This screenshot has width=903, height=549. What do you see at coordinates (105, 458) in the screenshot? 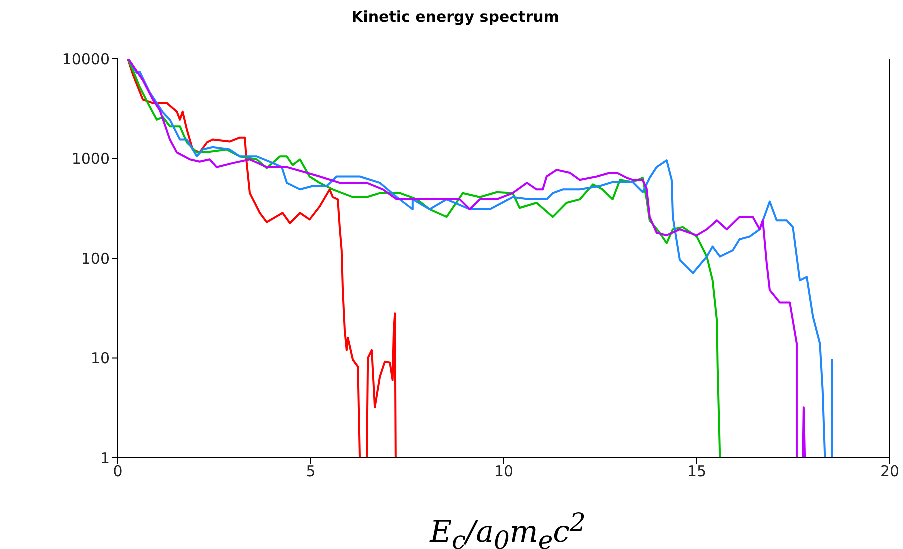
I see `y-tick-label: 1` at bounding box center [105, 458].